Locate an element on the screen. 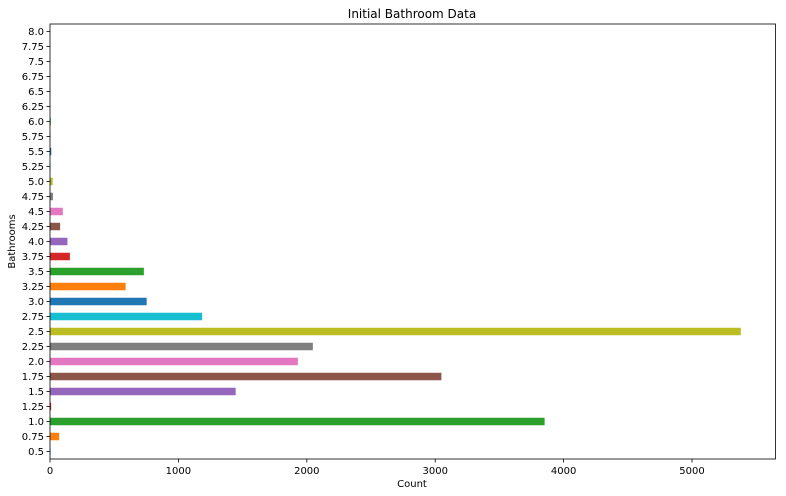  bar-5.0 is located at coordinates (51, 181).